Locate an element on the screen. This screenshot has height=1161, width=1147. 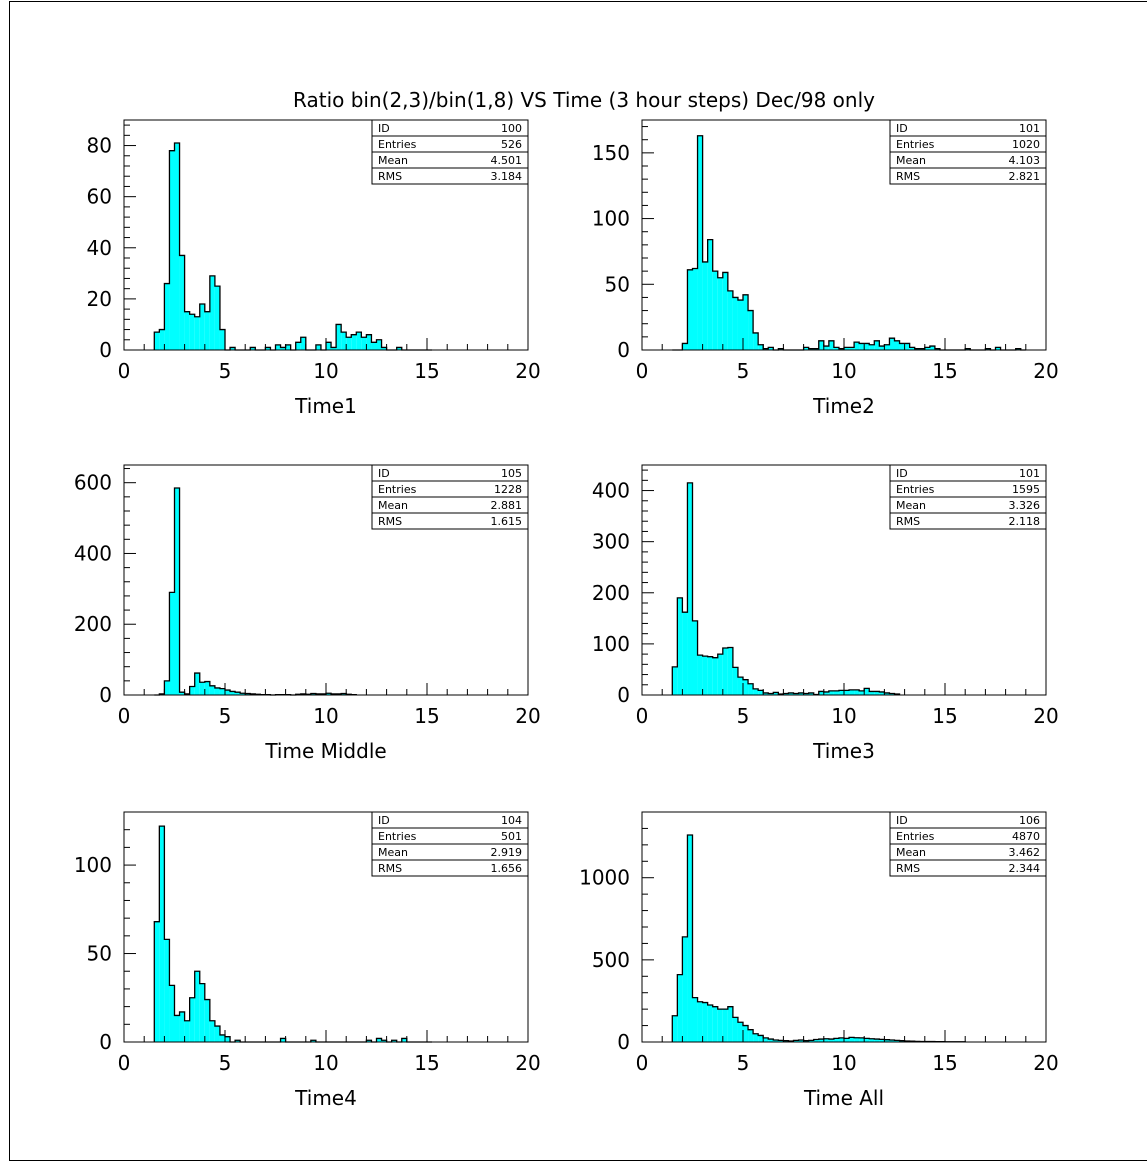
y-tick-label: 60 is located at coordinates (99, 197).